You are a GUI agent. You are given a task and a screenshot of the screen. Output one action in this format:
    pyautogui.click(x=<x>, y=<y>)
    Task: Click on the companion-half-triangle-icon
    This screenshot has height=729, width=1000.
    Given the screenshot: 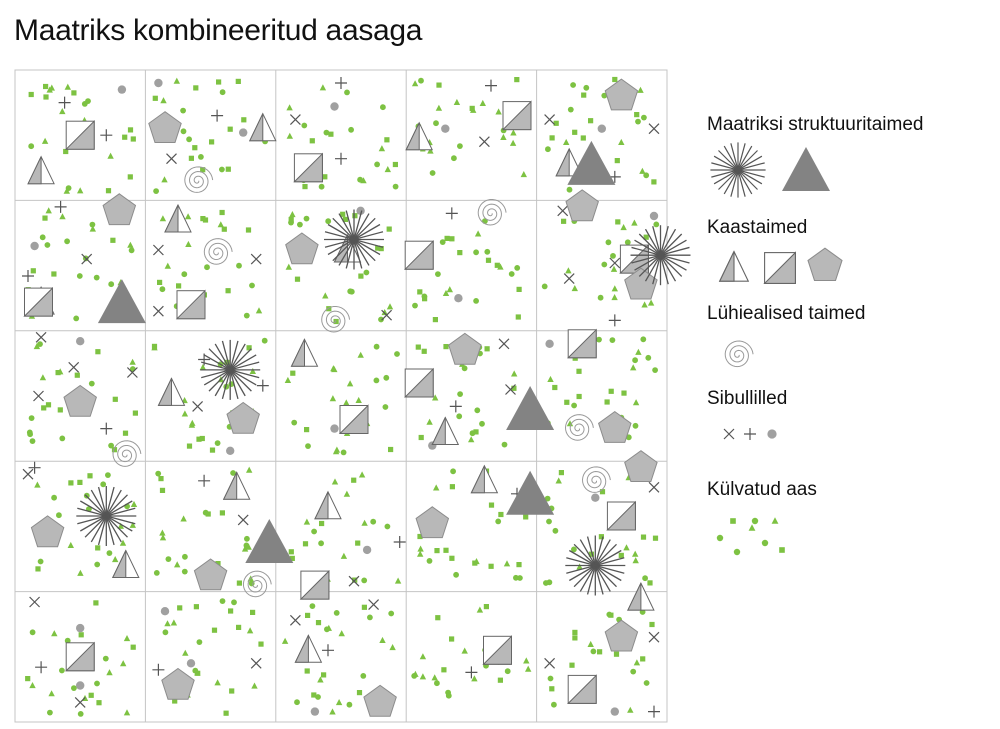 What is the action you would take?
    pyautogui.click(x=41, y=170)
    